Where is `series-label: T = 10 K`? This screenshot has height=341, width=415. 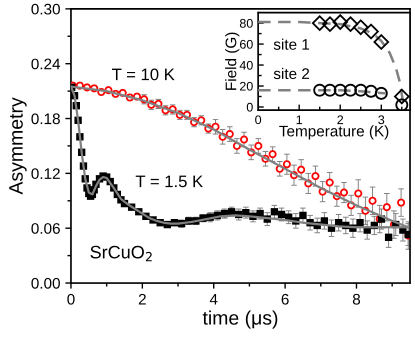
series-label: T = 10 K is located at coordinates (143, 74).